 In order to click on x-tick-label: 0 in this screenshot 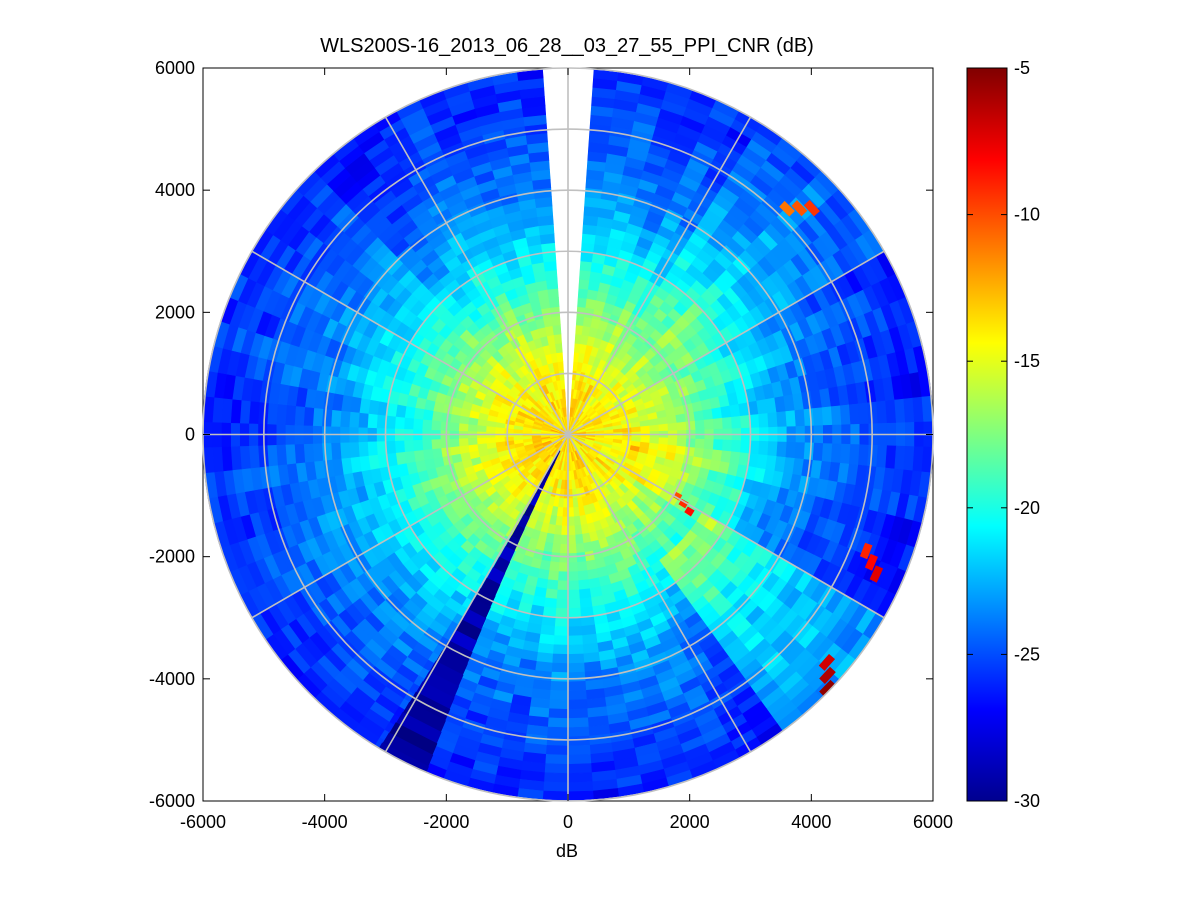, I will do `click(568, 822)`.